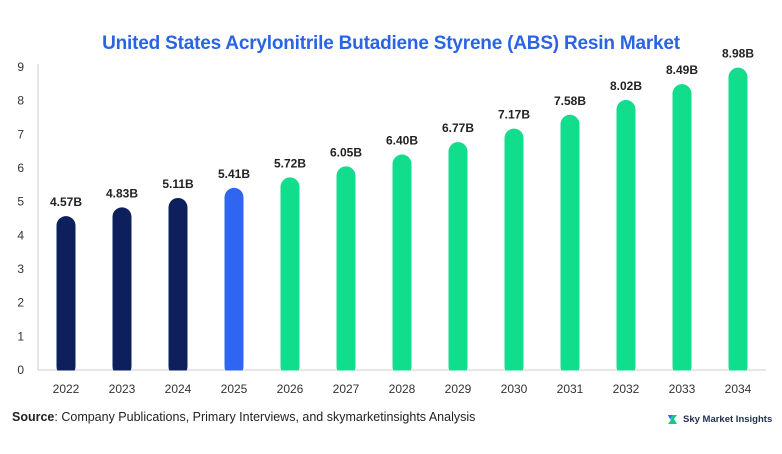  Describe the element at coordinates (682, 230) in the screenshot. I see `bar-2033` at that location.